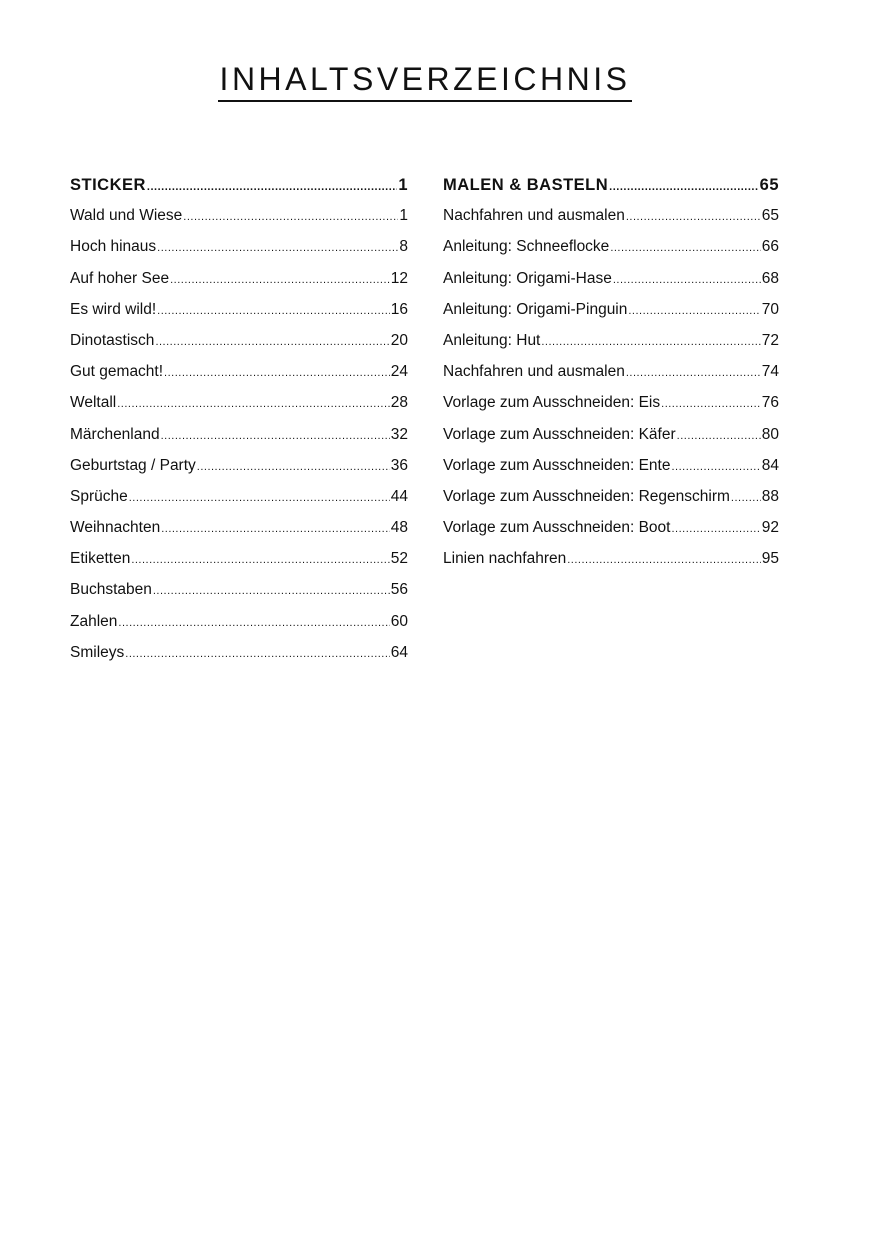  Describe the element at coordinates (492, 340) in the screenshot. I see `toc-entry-label: Anleitung: Hut` at that location.